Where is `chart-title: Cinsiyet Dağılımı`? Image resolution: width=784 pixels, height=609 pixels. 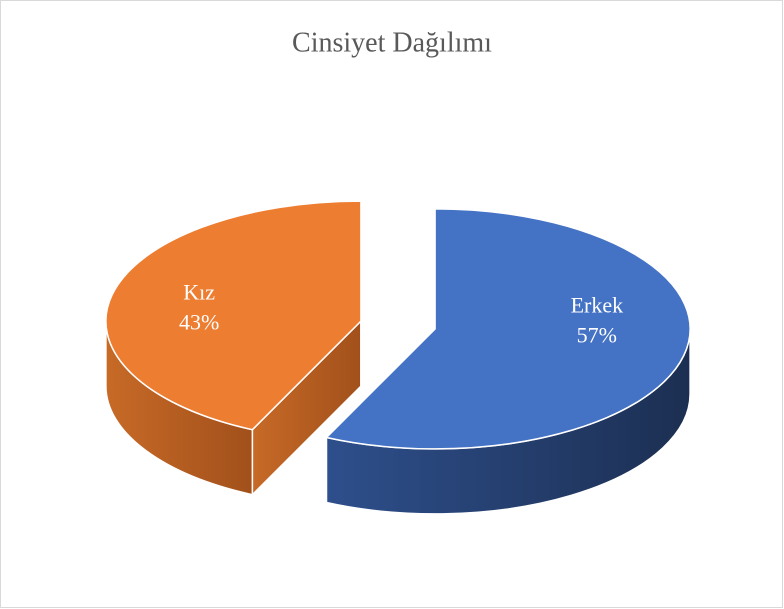 chart-title: Cinsiyet Dağılımı is located at coordinates (392, 42).